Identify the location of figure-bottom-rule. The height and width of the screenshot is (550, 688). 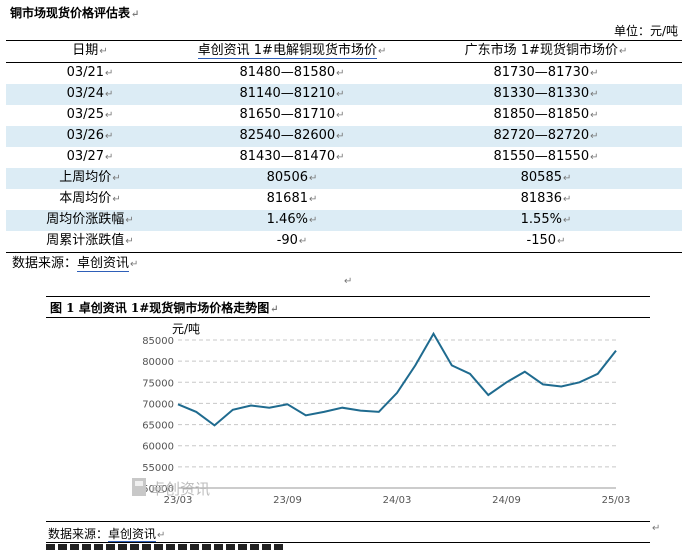
(348, 521).